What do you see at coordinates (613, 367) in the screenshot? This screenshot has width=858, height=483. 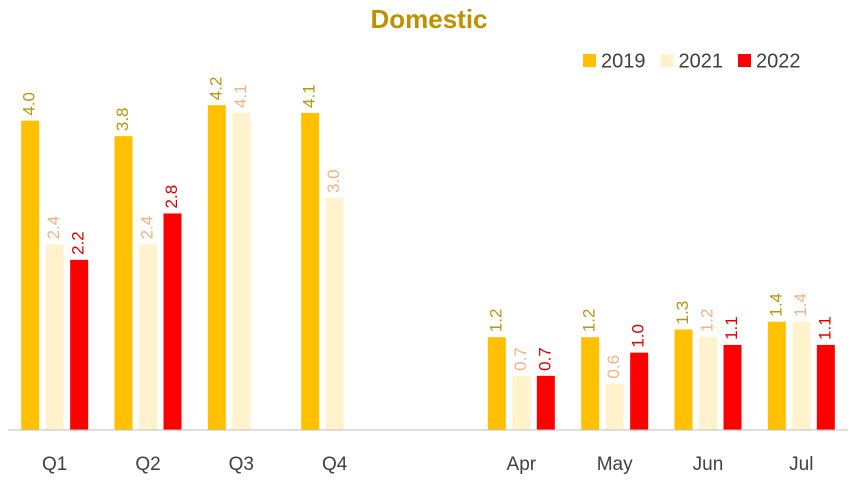 I see `data-label: 0.6` at bounding box center [613, 367].